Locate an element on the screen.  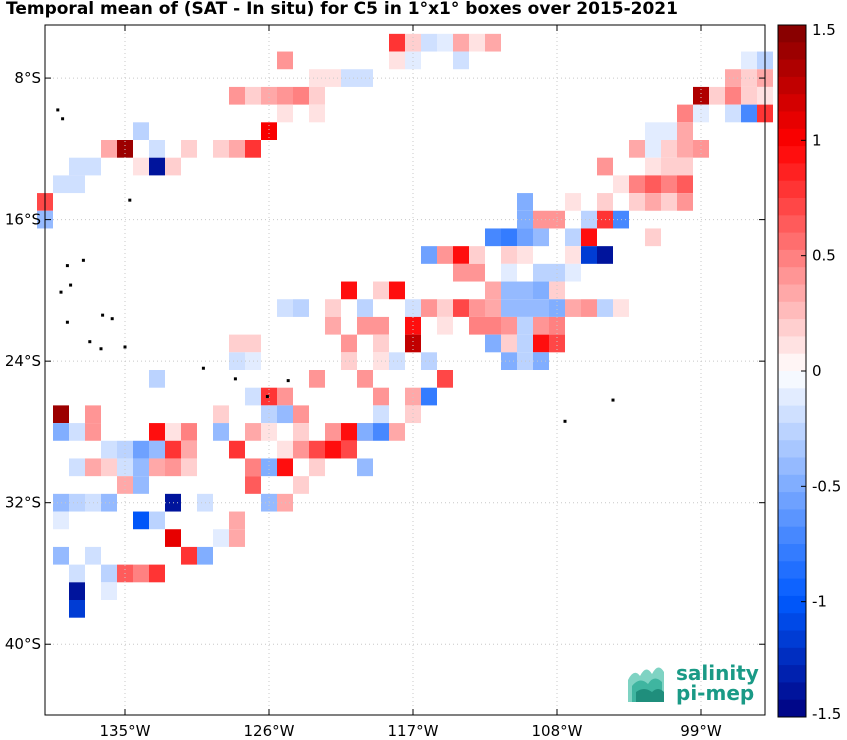
colorbar is located at coordinates (792, 371).